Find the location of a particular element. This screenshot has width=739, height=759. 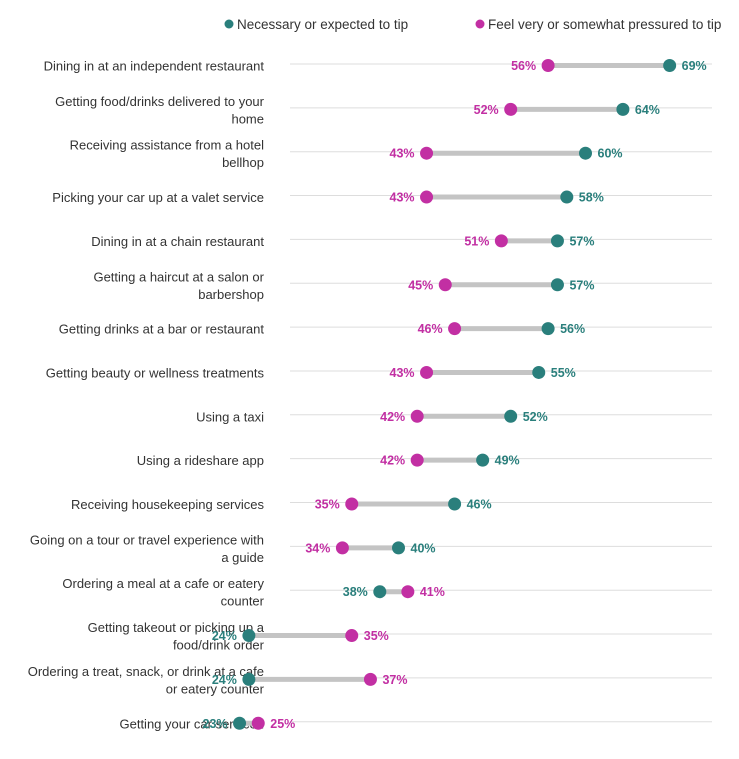

category-label: Getting your car serviced is located at coordinates (191, 723).